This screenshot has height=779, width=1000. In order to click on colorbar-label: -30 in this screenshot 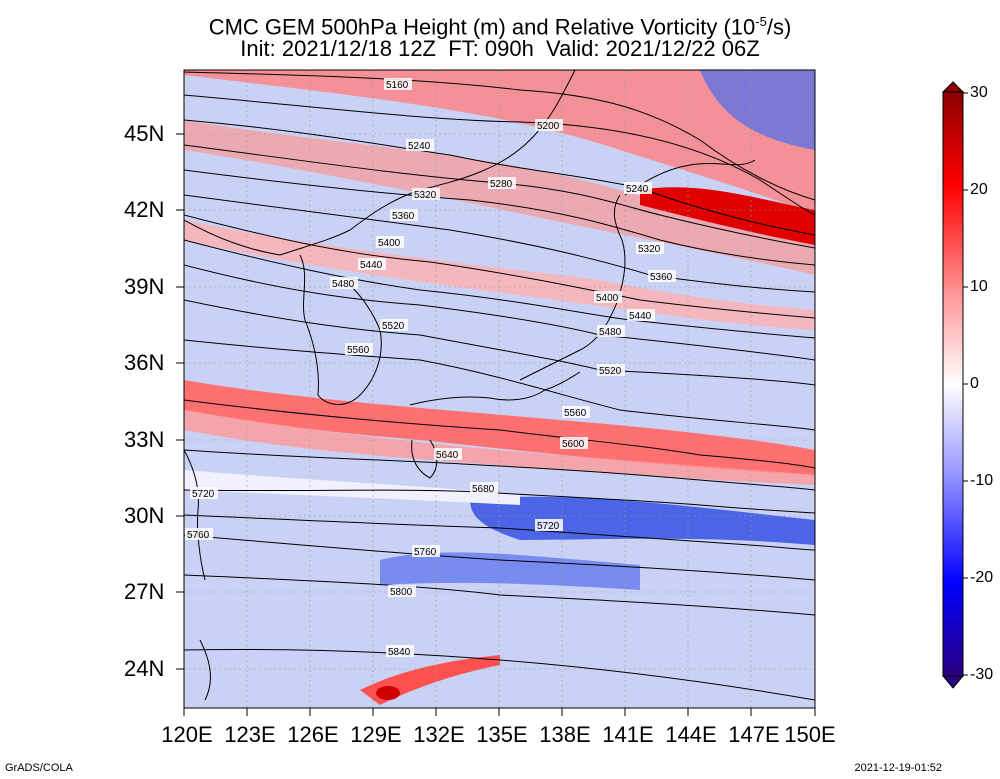, I will do `click(982, 674)`.